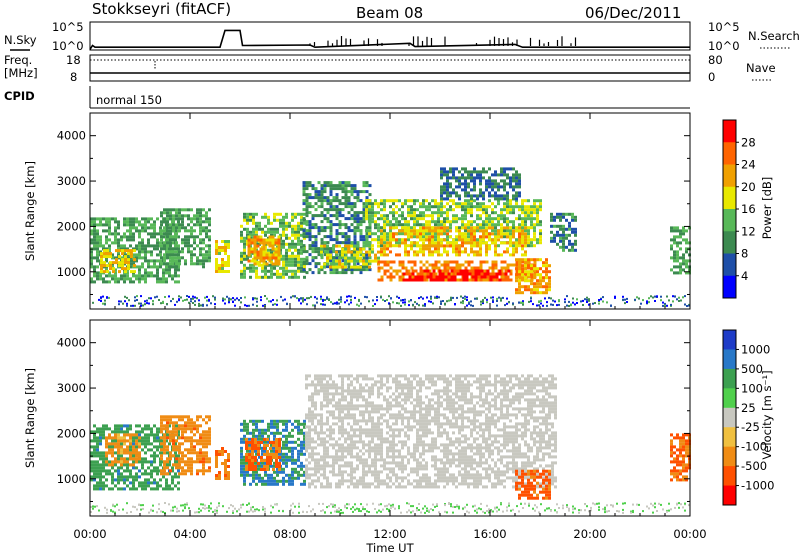  Describe the element at coordinates (774, 36) in the screenshot. I see `nsearch-label: N.Search` at that location.